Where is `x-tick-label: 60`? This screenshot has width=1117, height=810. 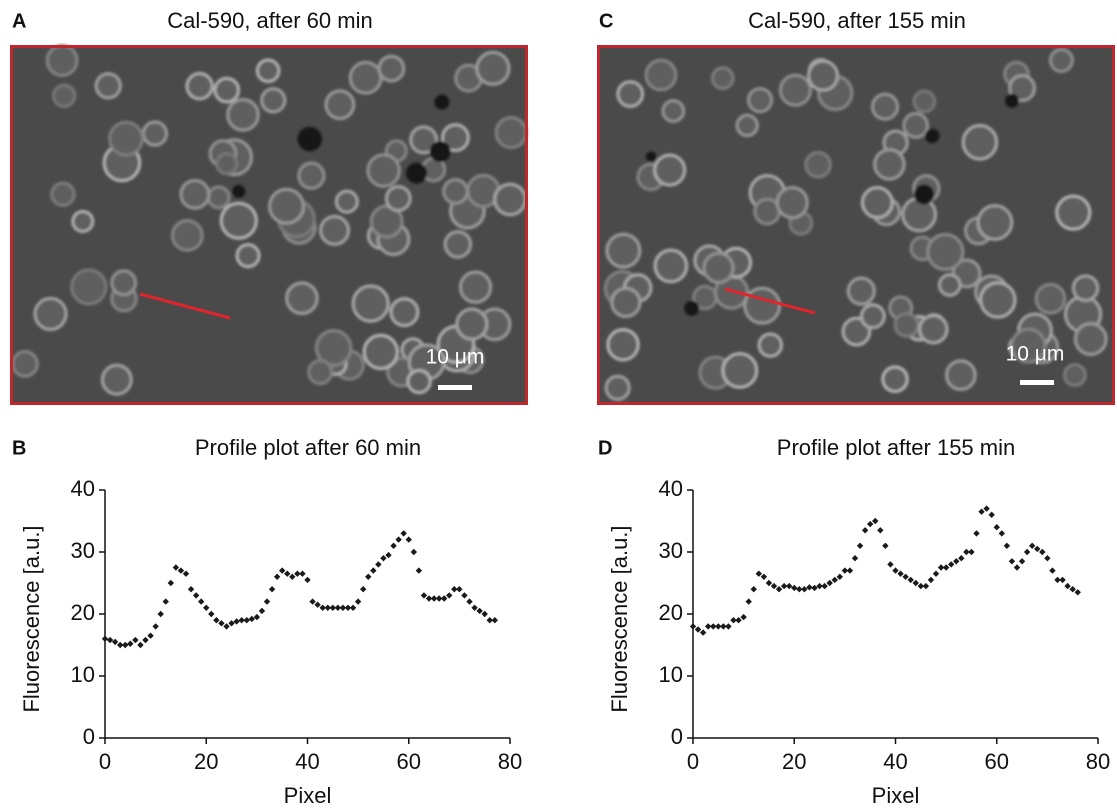
x-tick-label: 60 is located at coordinates (409, 761).